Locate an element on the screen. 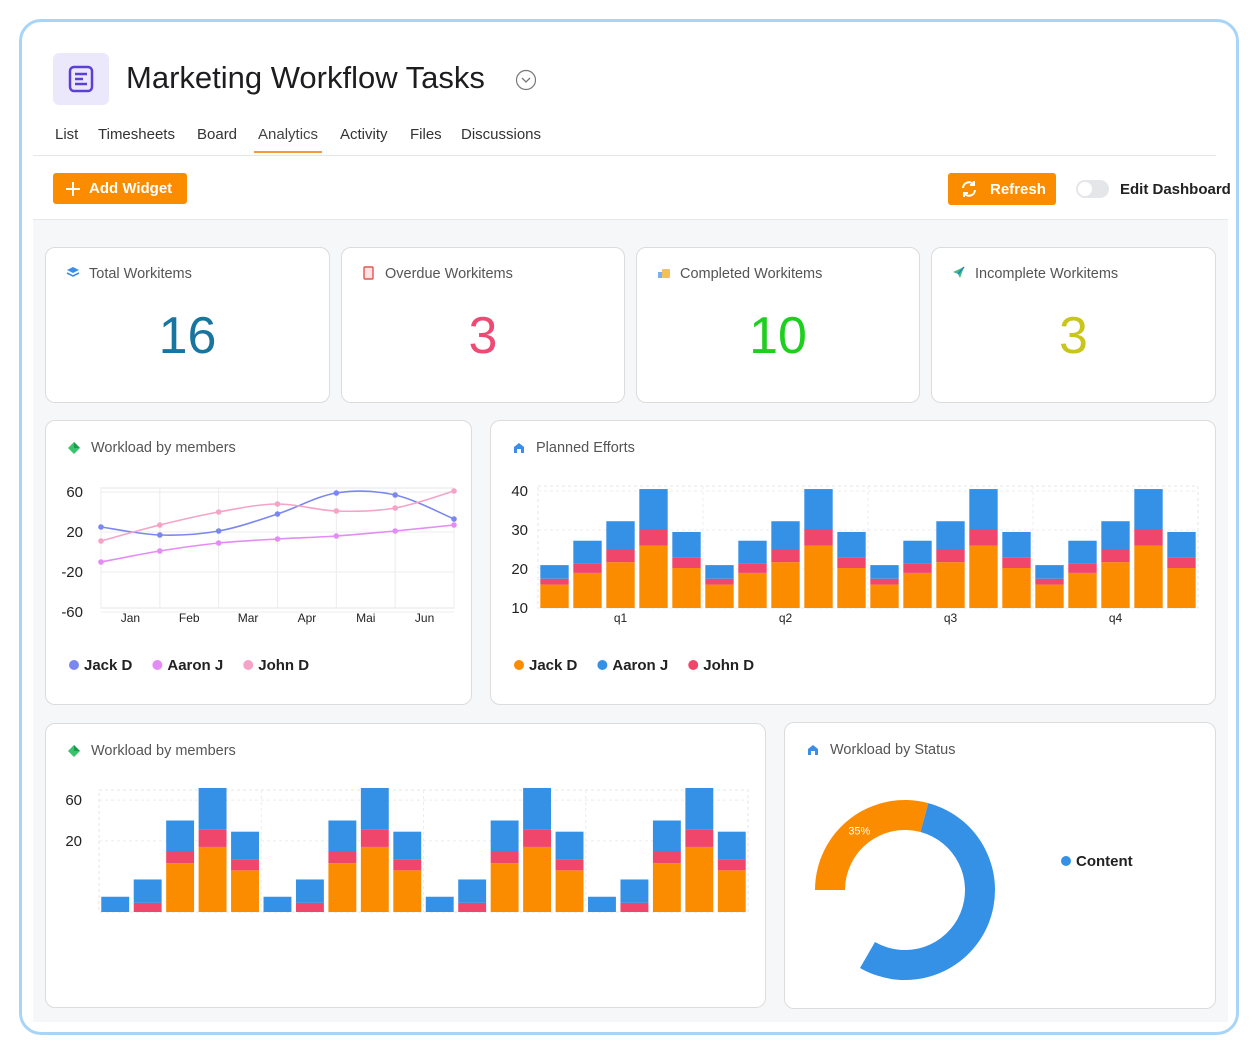  tab: Activity is located at coordinates (364, 134).